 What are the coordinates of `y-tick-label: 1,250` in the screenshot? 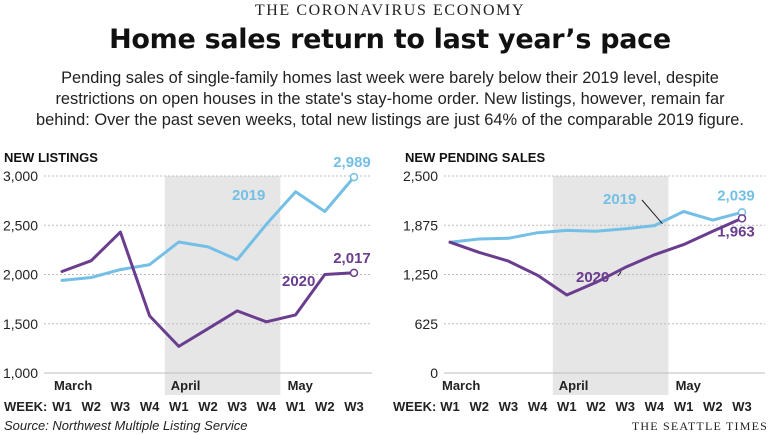 It's located at (420, 275).